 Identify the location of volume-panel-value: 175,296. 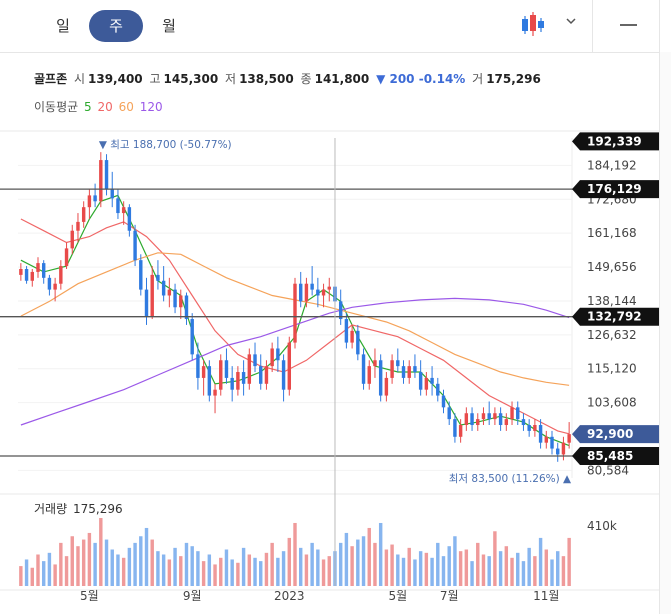
(98, 509).